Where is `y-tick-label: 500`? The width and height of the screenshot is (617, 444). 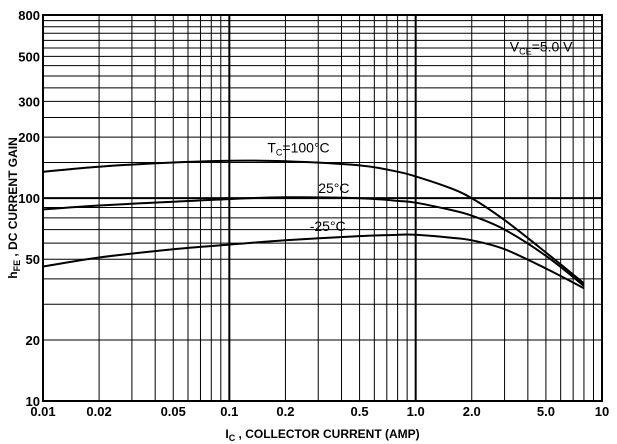 y-tick-label: 500 is located at coordinates (29, 56).